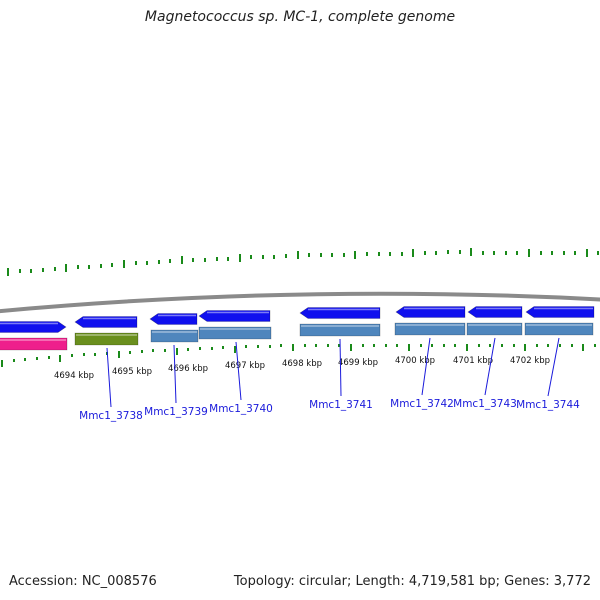 This screenshot has height=600, width=600. I want to click on gene-label: Mmc1_3743, so click(485, 404).